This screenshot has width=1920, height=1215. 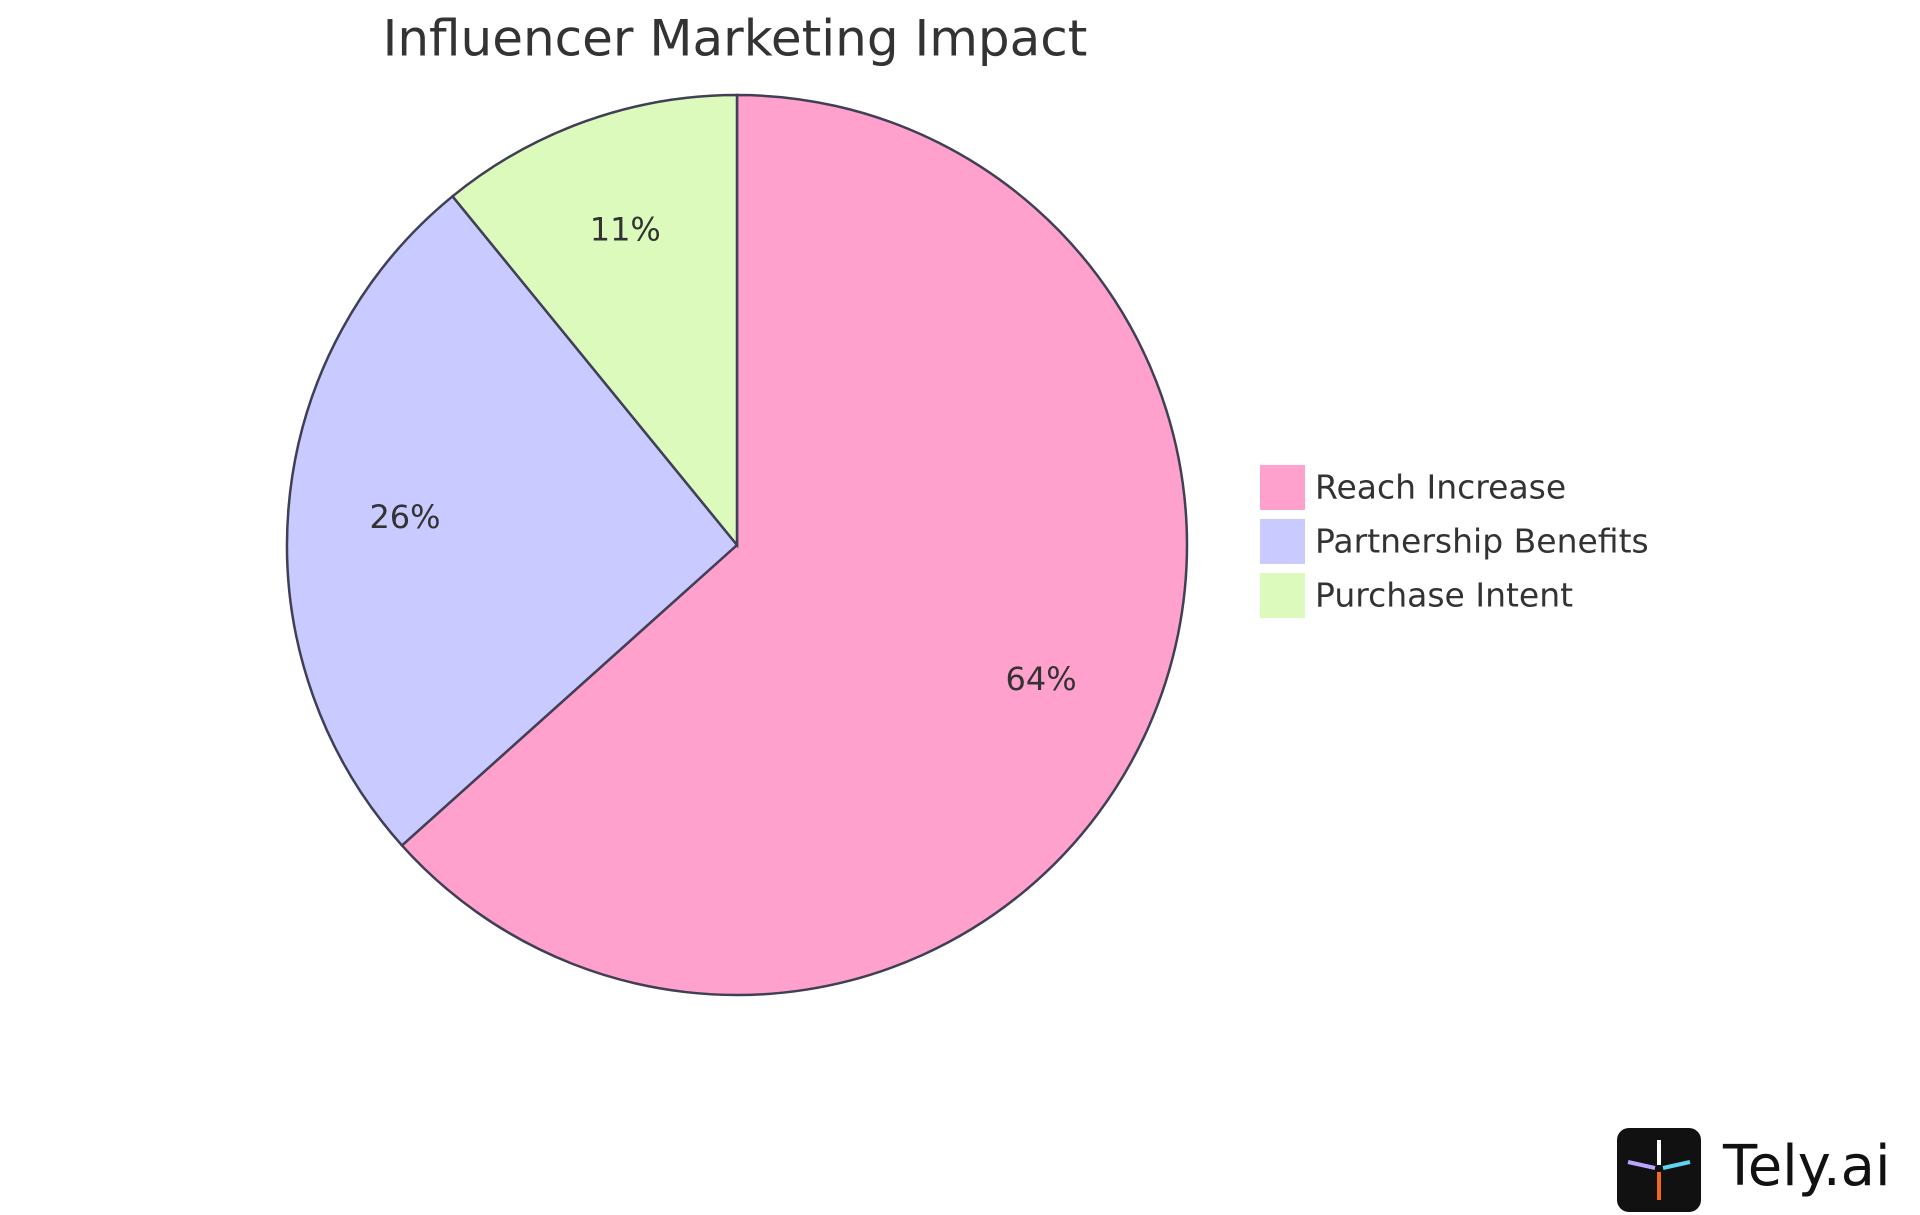 I want to click on legend-label: Partnership Benefits, so click(x=1482, y=541).